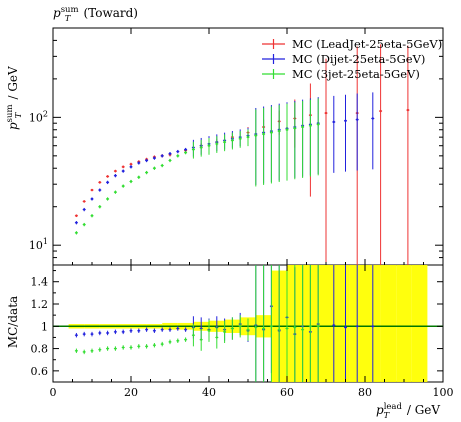 This screenshot has height=422, width=461. I want to click on x-tick-label: 0, so click(53, 392).